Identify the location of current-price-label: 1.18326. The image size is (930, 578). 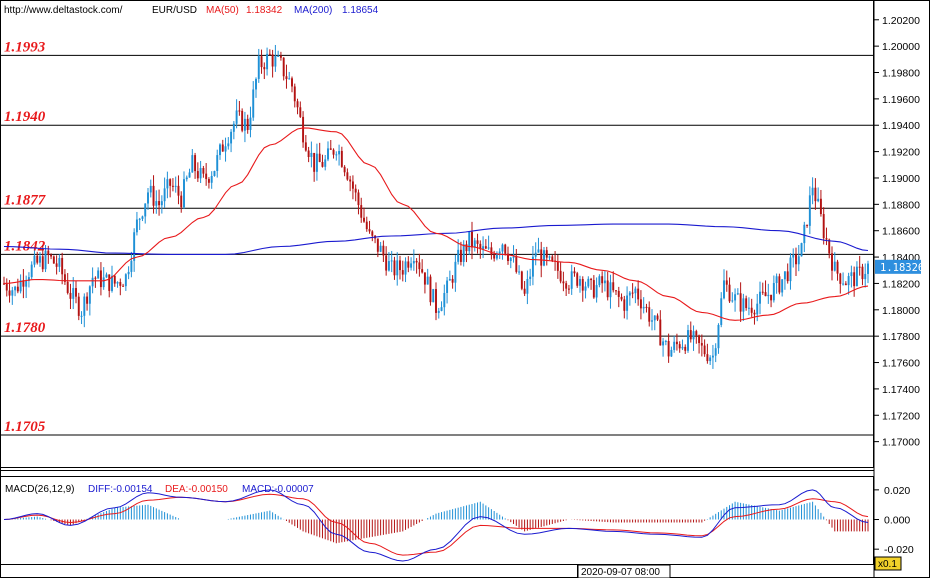
(902, 268).